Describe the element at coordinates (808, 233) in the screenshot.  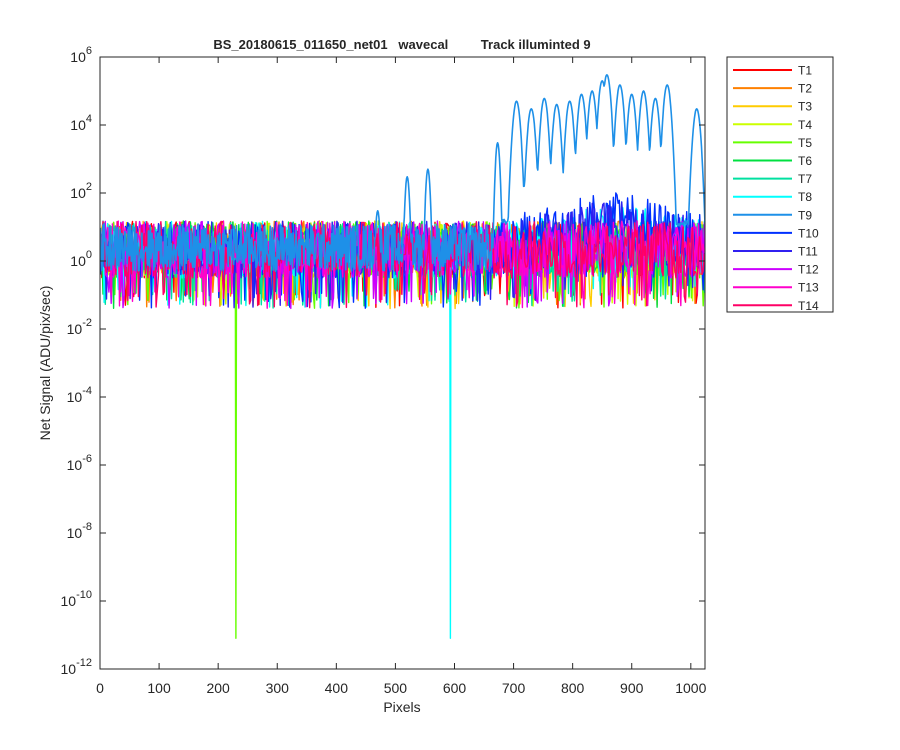
I see `legend-label-t10: T10` at that location.